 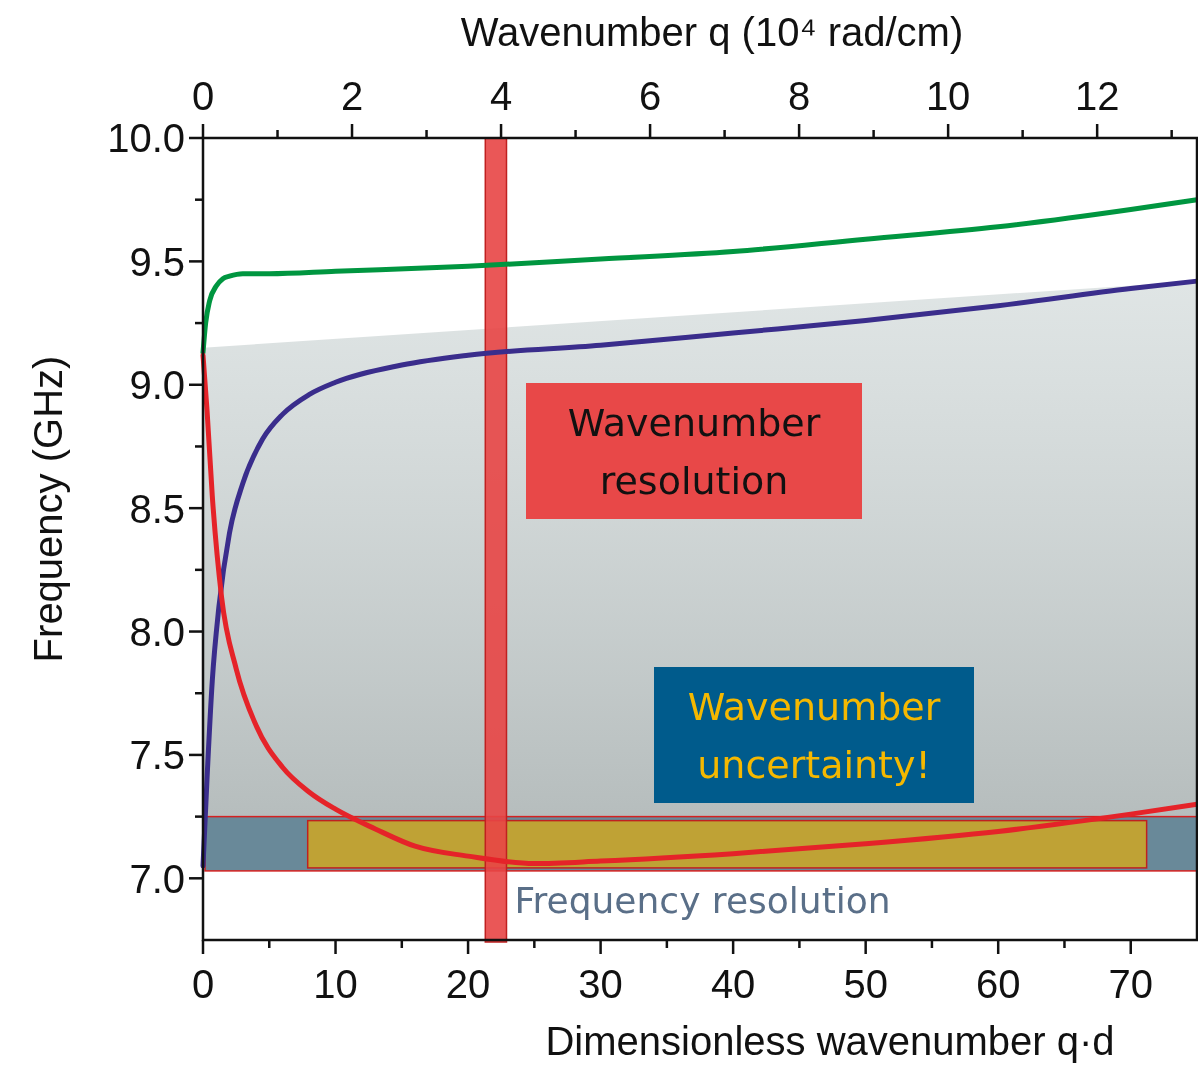 What do you see at coordinates (335, 984) in the screenshot?
I see `x-tick-label: 10` at bounding box center [335, 984].